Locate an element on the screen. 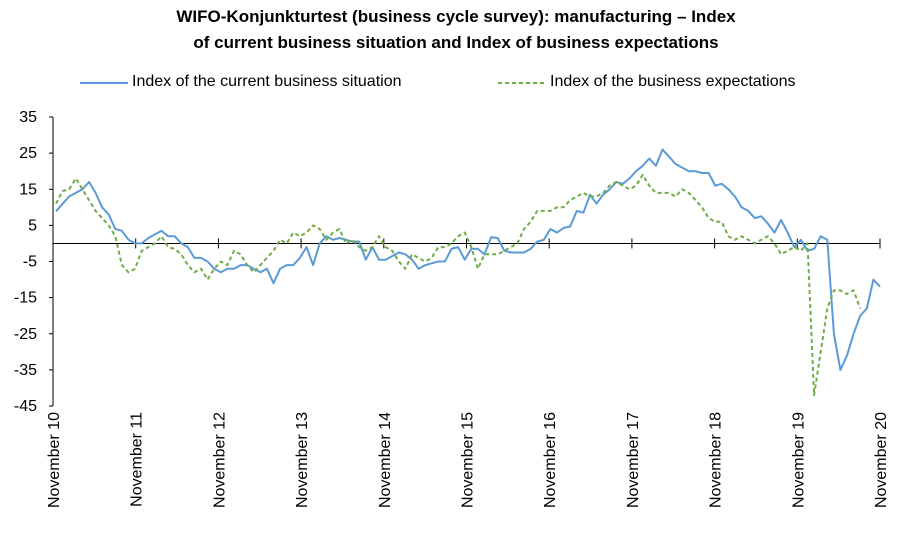 The width and height of the screenshot is (912, 541). y-tick-label: 25 is located at coordinates (28, 153).